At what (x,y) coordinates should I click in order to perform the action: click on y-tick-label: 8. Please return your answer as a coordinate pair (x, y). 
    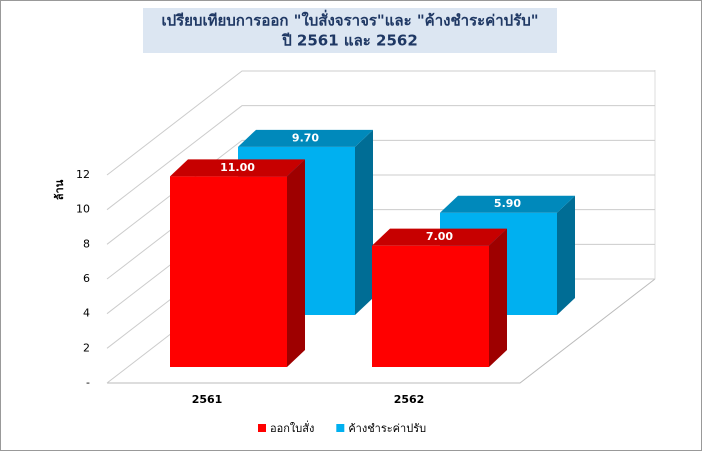
    Looking at the image, I should click on (86, 243).